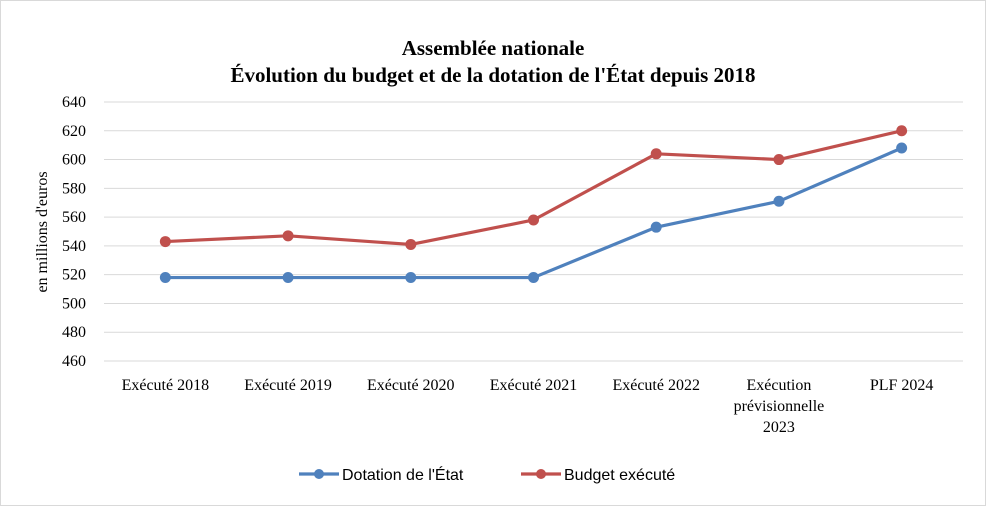  I want to click on legend-label: Budget exécuté, so click(619, 475).